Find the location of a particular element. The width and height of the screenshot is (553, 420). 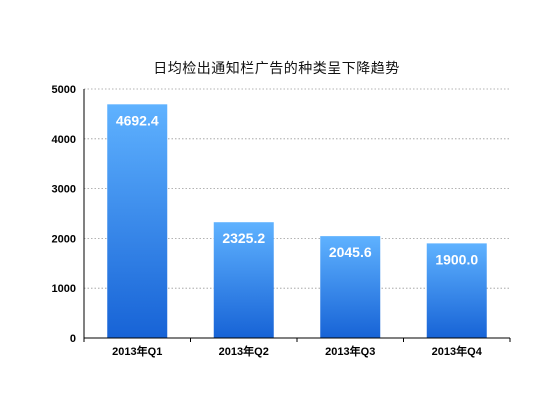

x-tick-label: 2013年Q3 is located at coordinates (350, 351).